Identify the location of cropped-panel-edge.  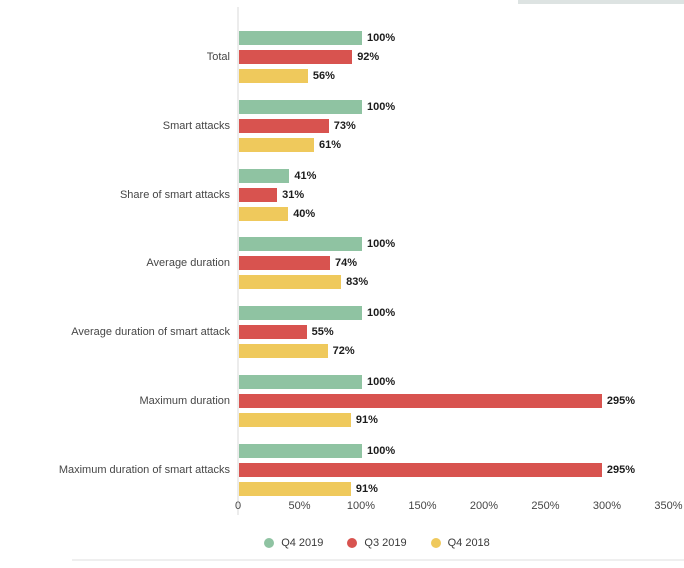
(601, 2).